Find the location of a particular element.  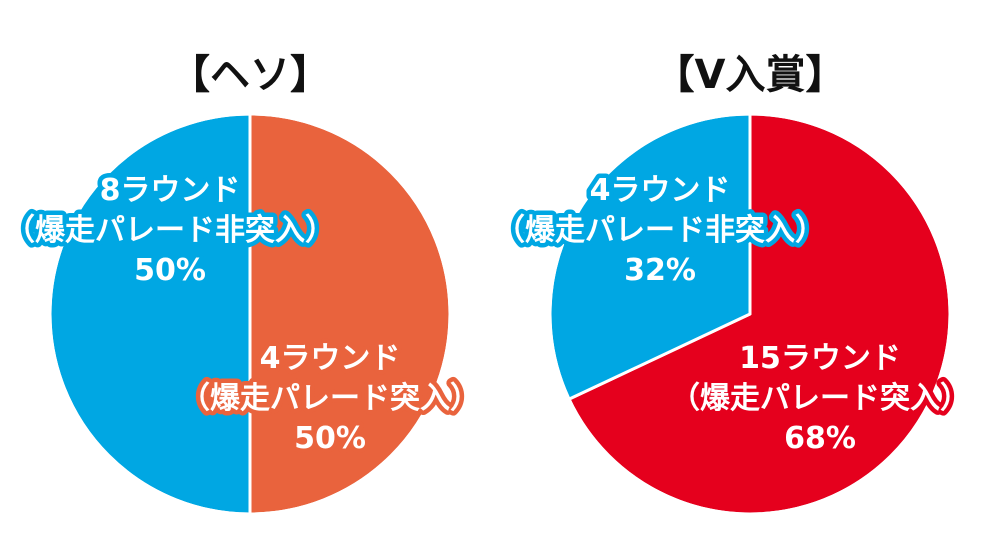

slice-percent-label-v-nyusho-1: 32% is located at coordinates (660, 270).